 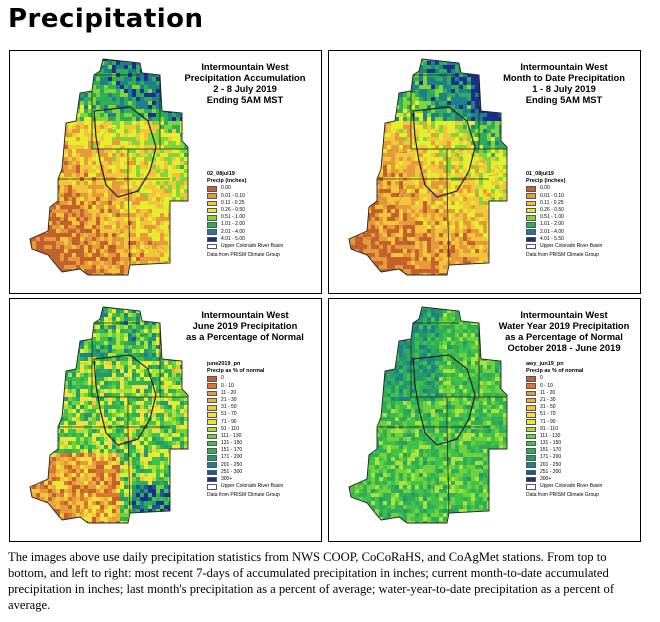 What do you see at coordinates (245, 378) in the screenshot?
I see `legend-item: 0` at bounding box center [245, 378].